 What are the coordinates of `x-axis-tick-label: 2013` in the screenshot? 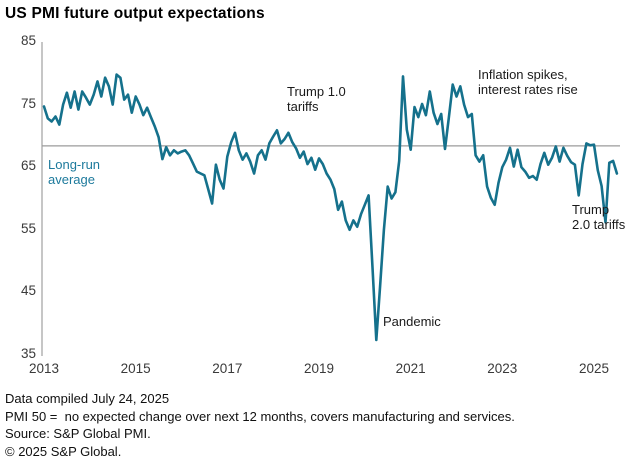 It's located at (44, 368).